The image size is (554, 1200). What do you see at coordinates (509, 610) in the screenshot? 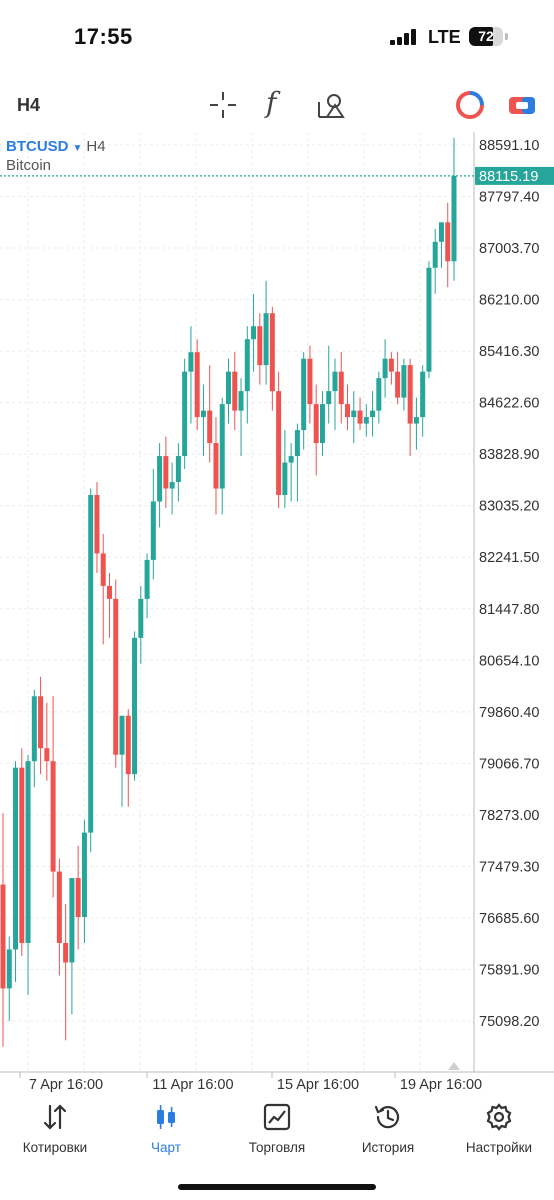
I see `price-axis-label: 81447.80` at bounding box center [509, 610].